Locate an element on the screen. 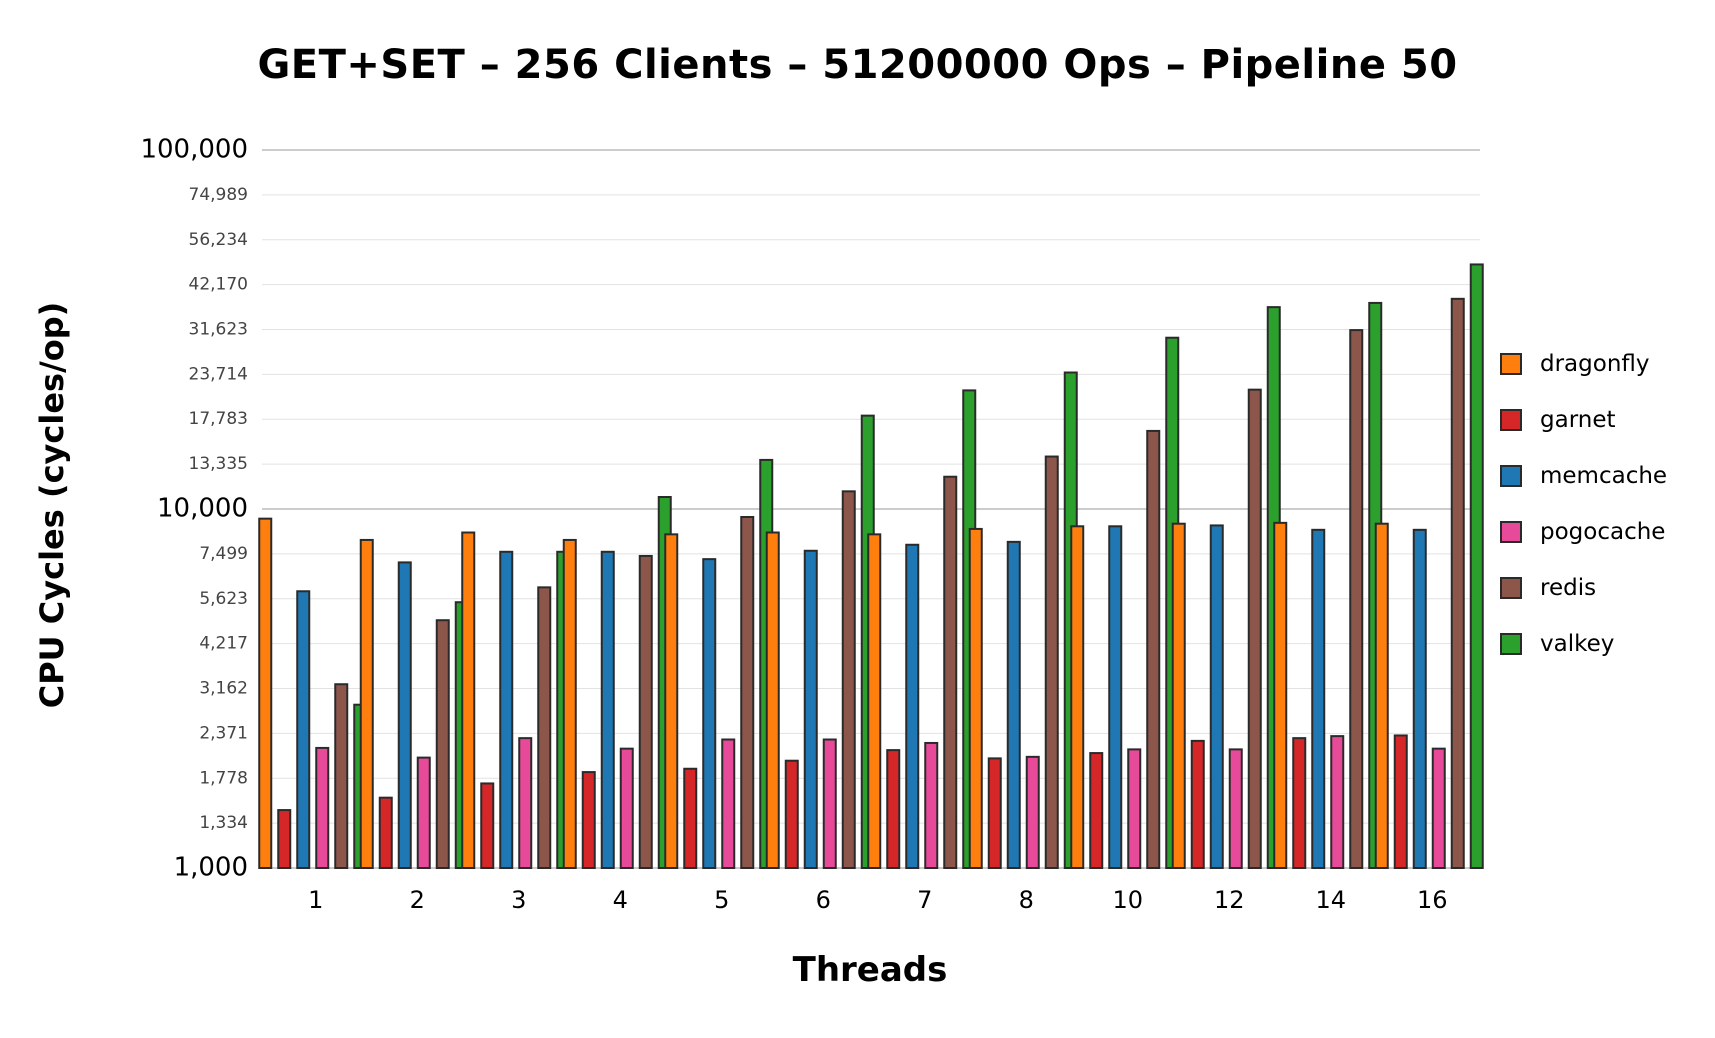 This screenshot has height=1038, width=1715. legend-label: dragonfly is located at coordinates (1595, 364).